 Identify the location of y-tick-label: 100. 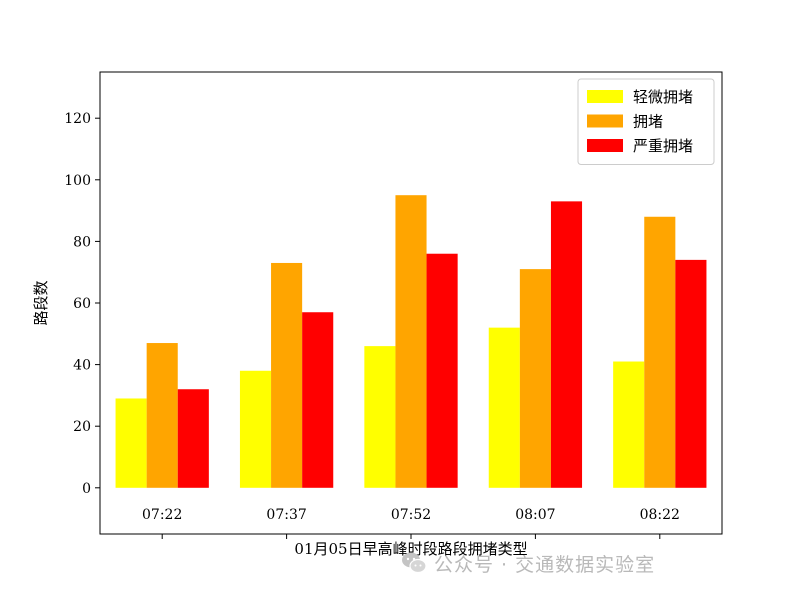
(77, 181).